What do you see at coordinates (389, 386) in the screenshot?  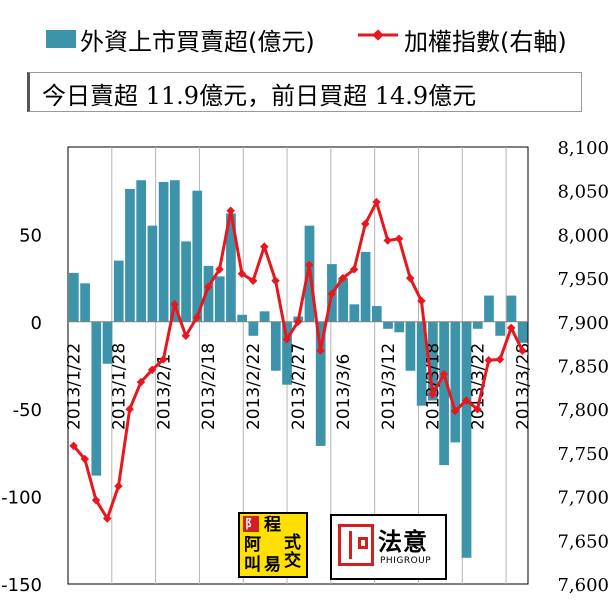 I see `x-tick-label: 2013/3/12` at bounding box center [389, 386].